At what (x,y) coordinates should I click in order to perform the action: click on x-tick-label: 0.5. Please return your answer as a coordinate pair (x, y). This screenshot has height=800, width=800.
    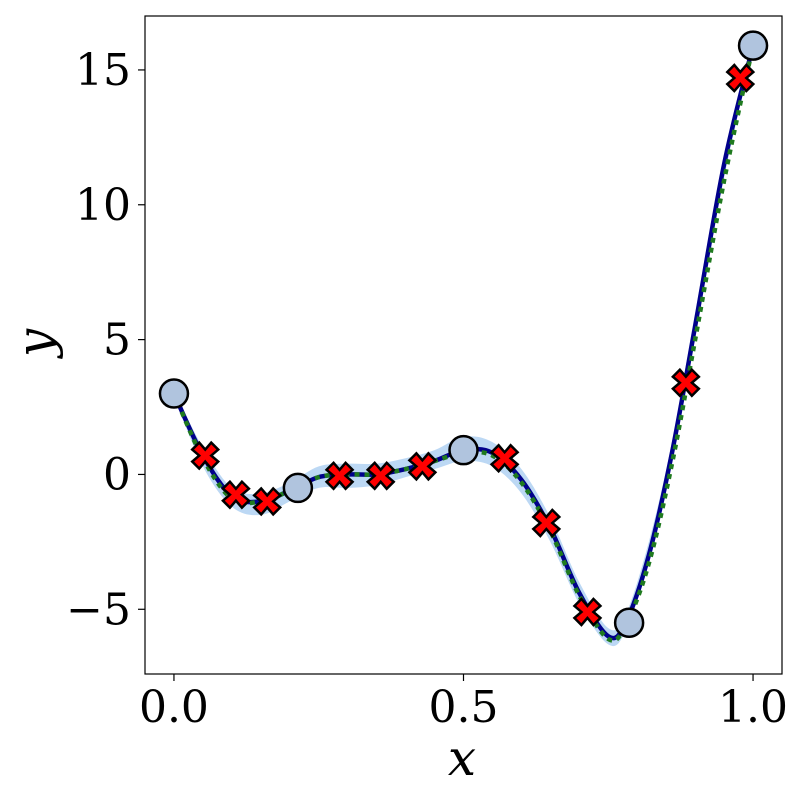
    Looking at the image, I should click on (464, 707).